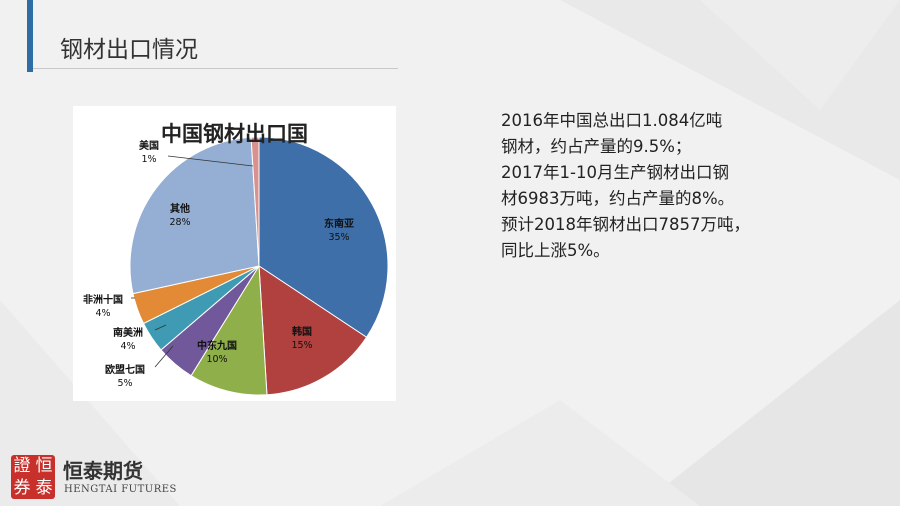 The height and width of the screenshot is (506, 900). I want to click on description-line: 预计2018年钢材出口7857万吨，, so click(625, 224).